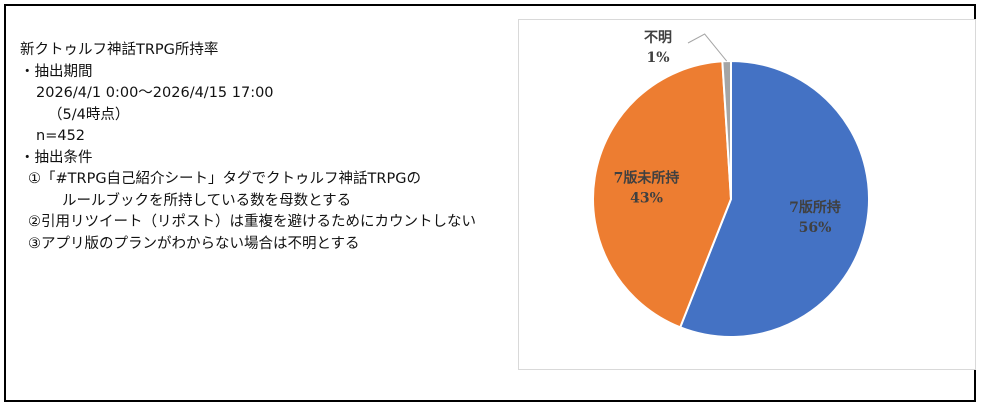  What do you see at coordinates (815, 228) in the screenshot?
I see `slice-percent-1: 56%` at bounding box center [815, 228].